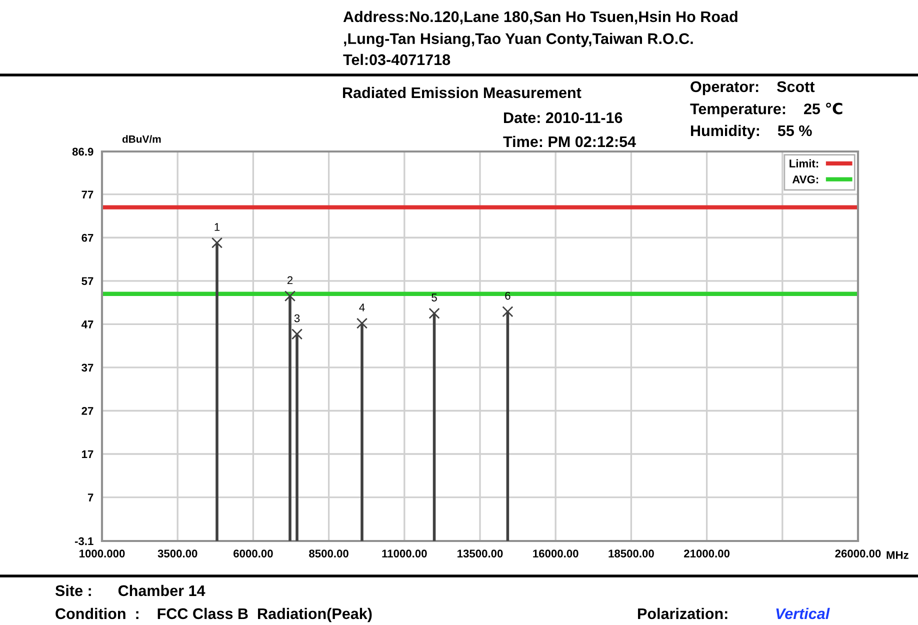 This screenshot has width=918, height=625. Describe the element at coordinates (91, 498) in the screenshot. I see `y-tick-label: 7` at that location.